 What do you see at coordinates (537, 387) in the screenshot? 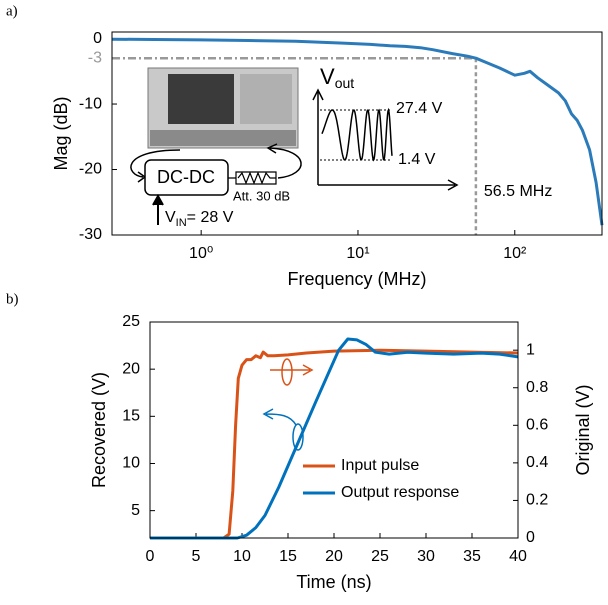
I see `y2-tick-label: 0.8` at bounding box center [537, 387].